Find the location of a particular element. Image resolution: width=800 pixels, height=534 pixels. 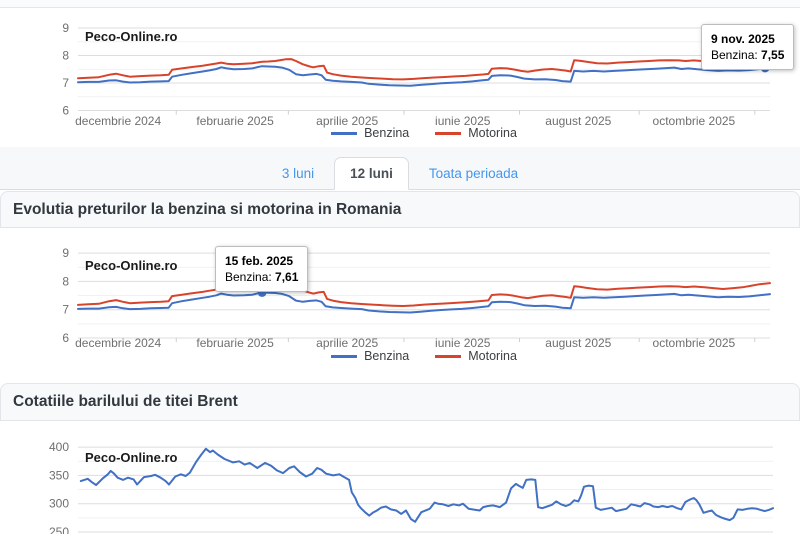

y-axis-label: 400 is located at coordinates (59, 447).